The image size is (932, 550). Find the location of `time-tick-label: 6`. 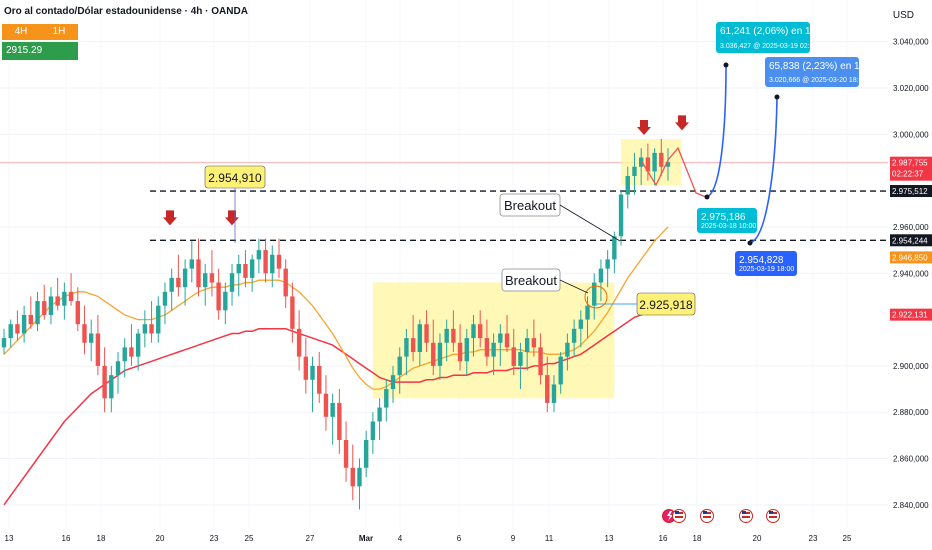

time-tick-label: 6 is located at coordinates (459, 538).